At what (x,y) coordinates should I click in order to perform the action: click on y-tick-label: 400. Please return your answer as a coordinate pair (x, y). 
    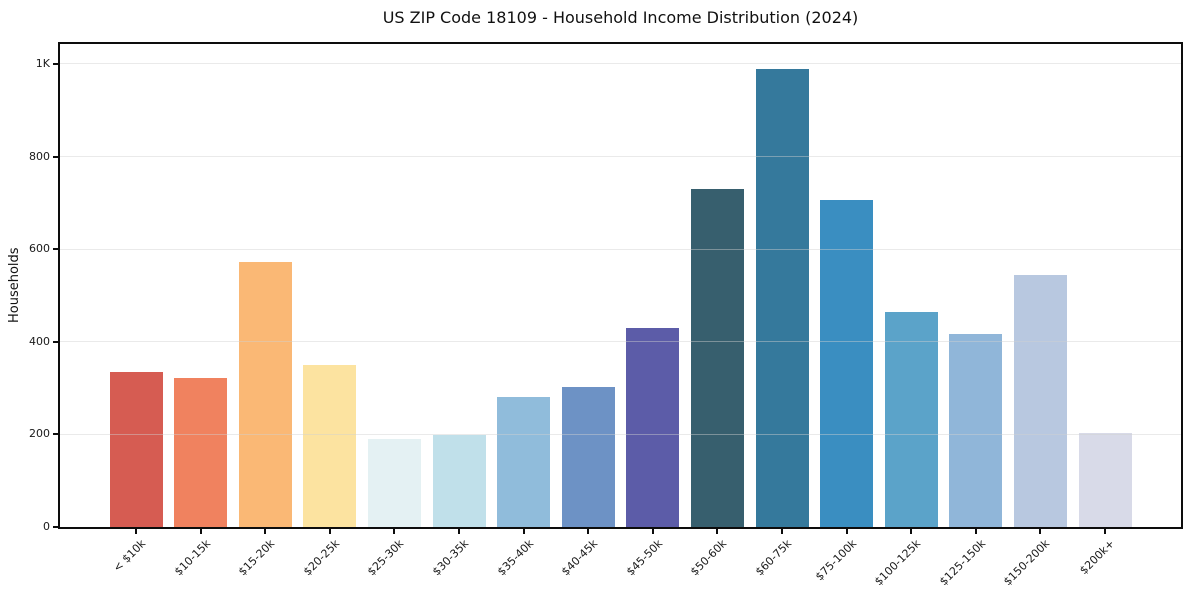
    Looking at the image, I should click on (39, 341).